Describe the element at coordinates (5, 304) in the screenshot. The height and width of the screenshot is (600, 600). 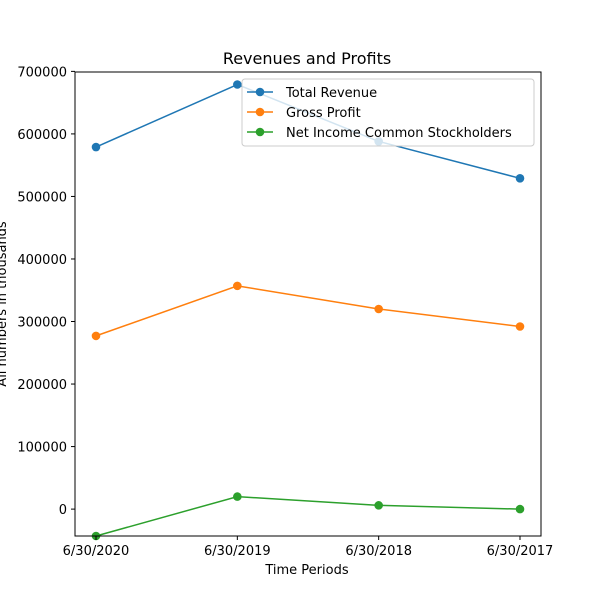
I see `y-axis-title: All numbers in thousands` at that location.